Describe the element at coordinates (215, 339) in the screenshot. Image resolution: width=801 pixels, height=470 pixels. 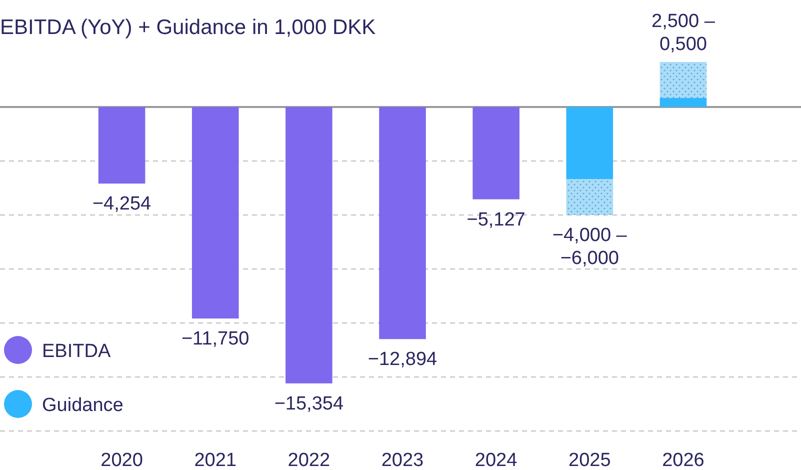
I see `data-label: −11,750` at that location.